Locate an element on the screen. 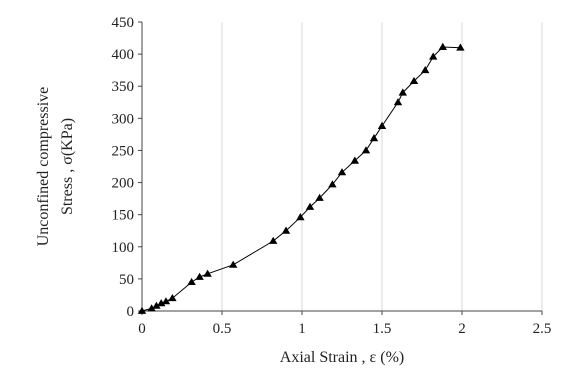 The height and width of the screenshot is (372, 561). y-tick-label: 0 is located at coordinates (131, 312).